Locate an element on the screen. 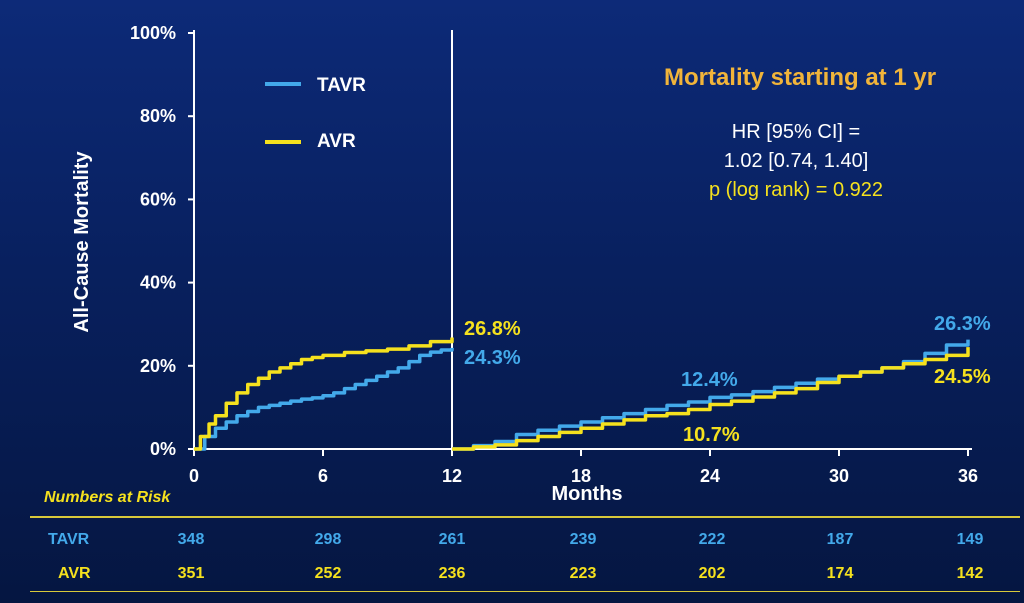 Image resolution: width=1024 pixels, height=603 pixels. risk-cell: 236 is located at coordinates (452, 573).